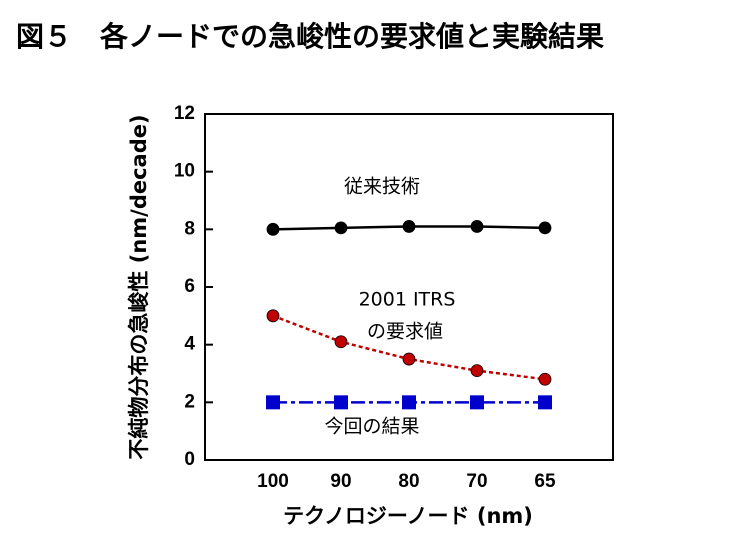  Describe the element at coordinates (545, 481) in the screenshot. I see `x-tick-label: 65` at that location.